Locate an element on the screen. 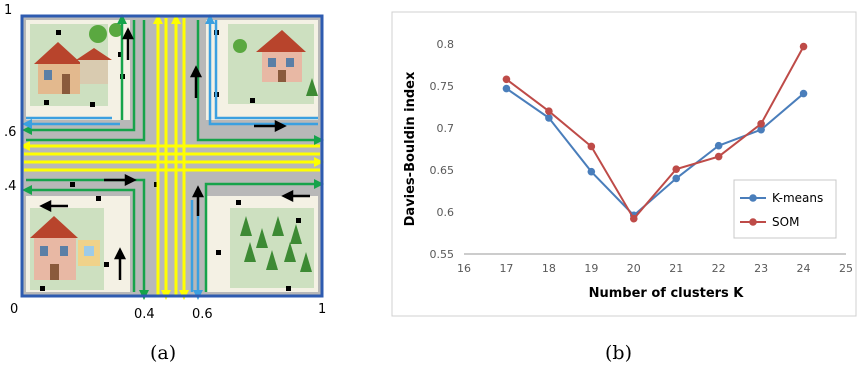  x-tick-label: 16 is located at coordinates (464, 268).